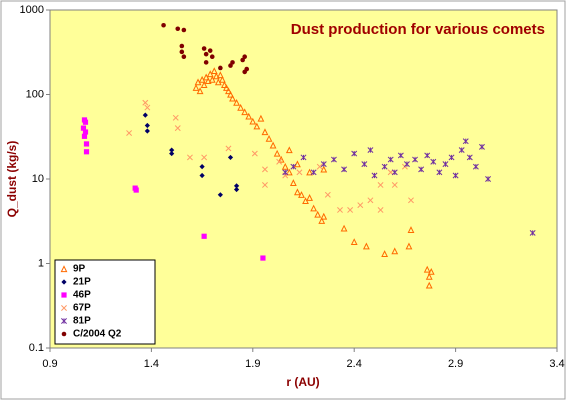 Image resolution: width=566 pixels, height=400 pixels. I want to click on y-tick-label: 100, so click(35, 94).